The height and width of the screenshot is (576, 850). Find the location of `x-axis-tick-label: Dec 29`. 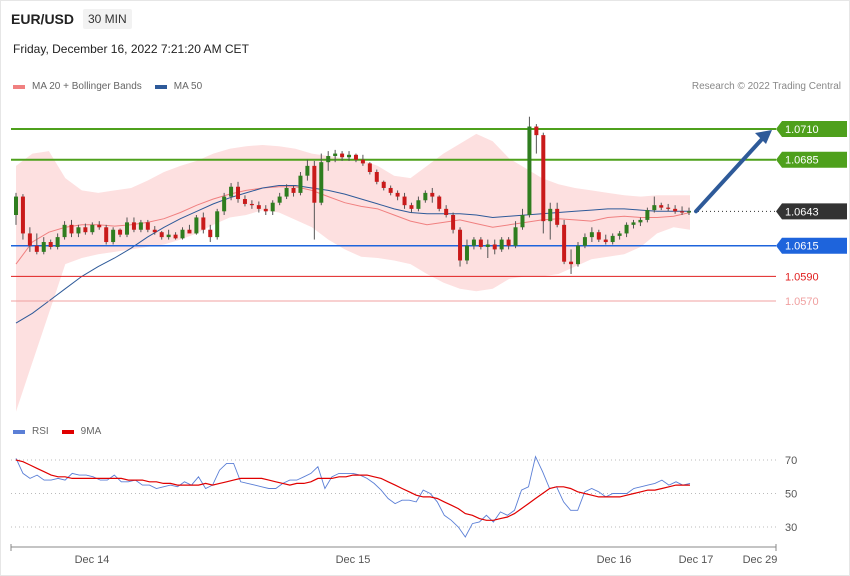

x-axis-tick-label: Dec 29 is located at coordinates (760, 560).